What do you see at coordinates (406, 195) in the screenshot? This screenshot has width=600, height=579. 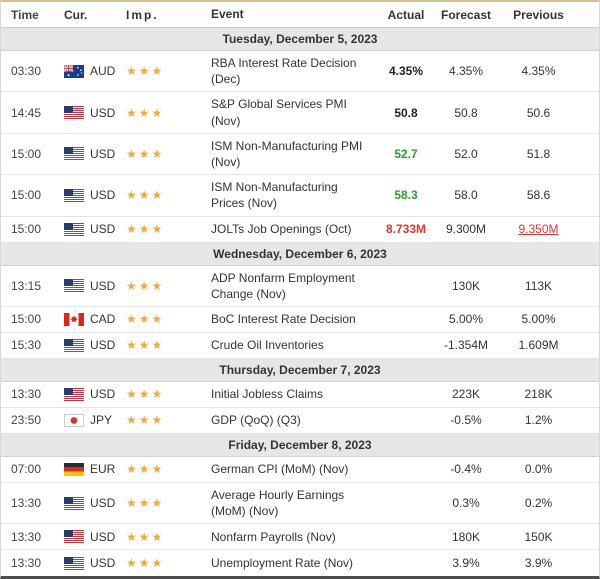 I see `actual-value: 58.3` at bounding box center [406, 195].